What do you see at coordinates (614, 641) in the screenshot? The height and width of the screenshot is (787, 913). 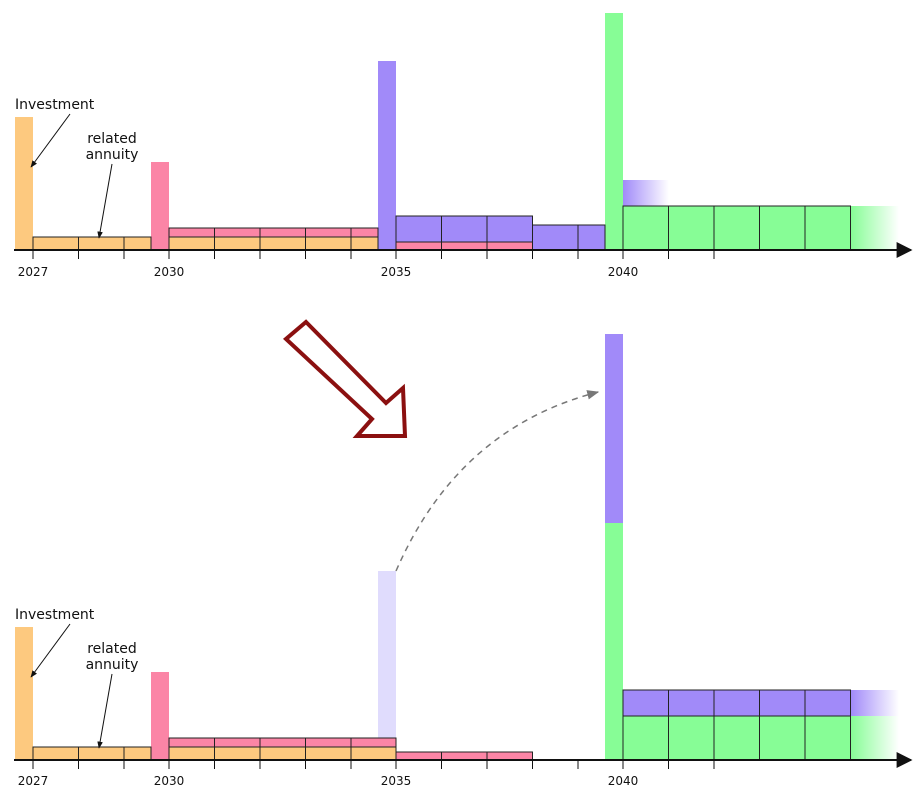 I see `investment-bar-2040-green` at bounding box center [614, 641].